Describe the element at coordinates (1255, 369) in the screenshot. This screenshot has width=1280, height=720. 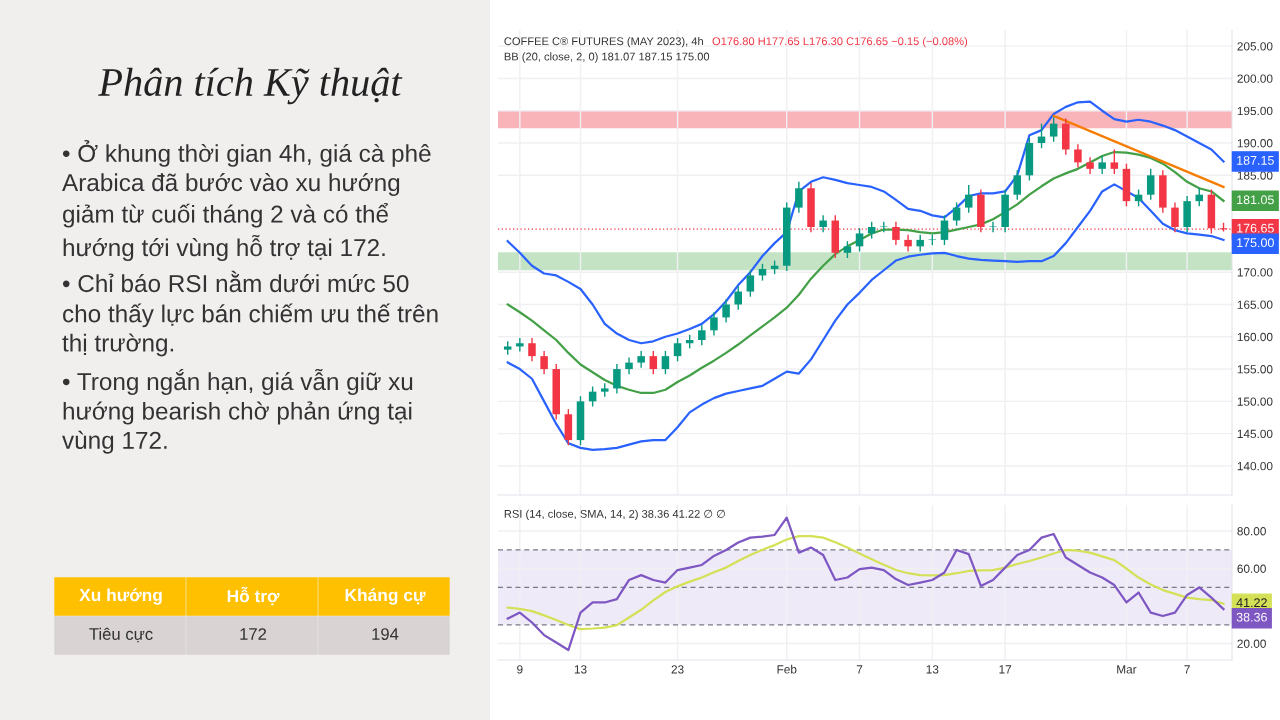
I see `y-tick-label: 155.00` at that location.